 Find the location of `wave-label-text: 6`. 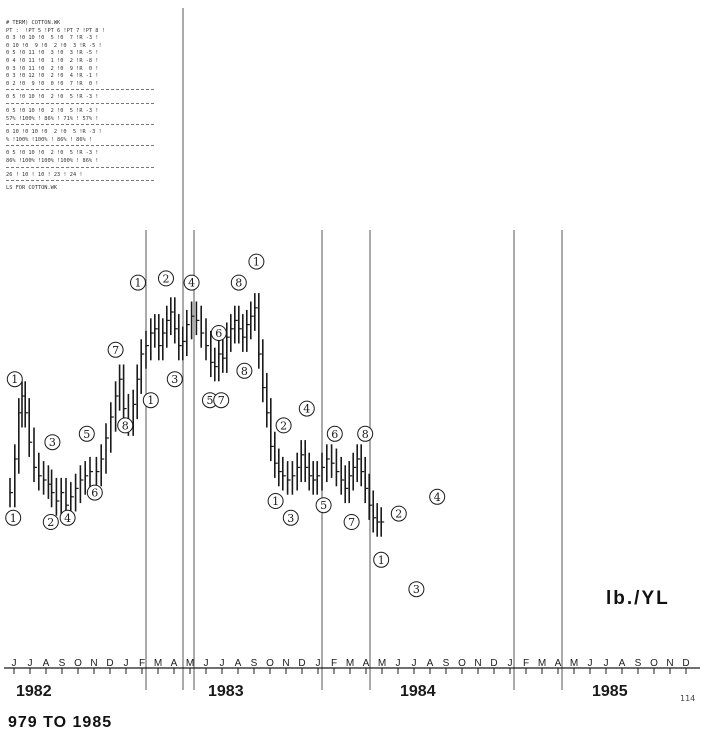

wave-label-text: 6 is located at coordinates (334, 434).